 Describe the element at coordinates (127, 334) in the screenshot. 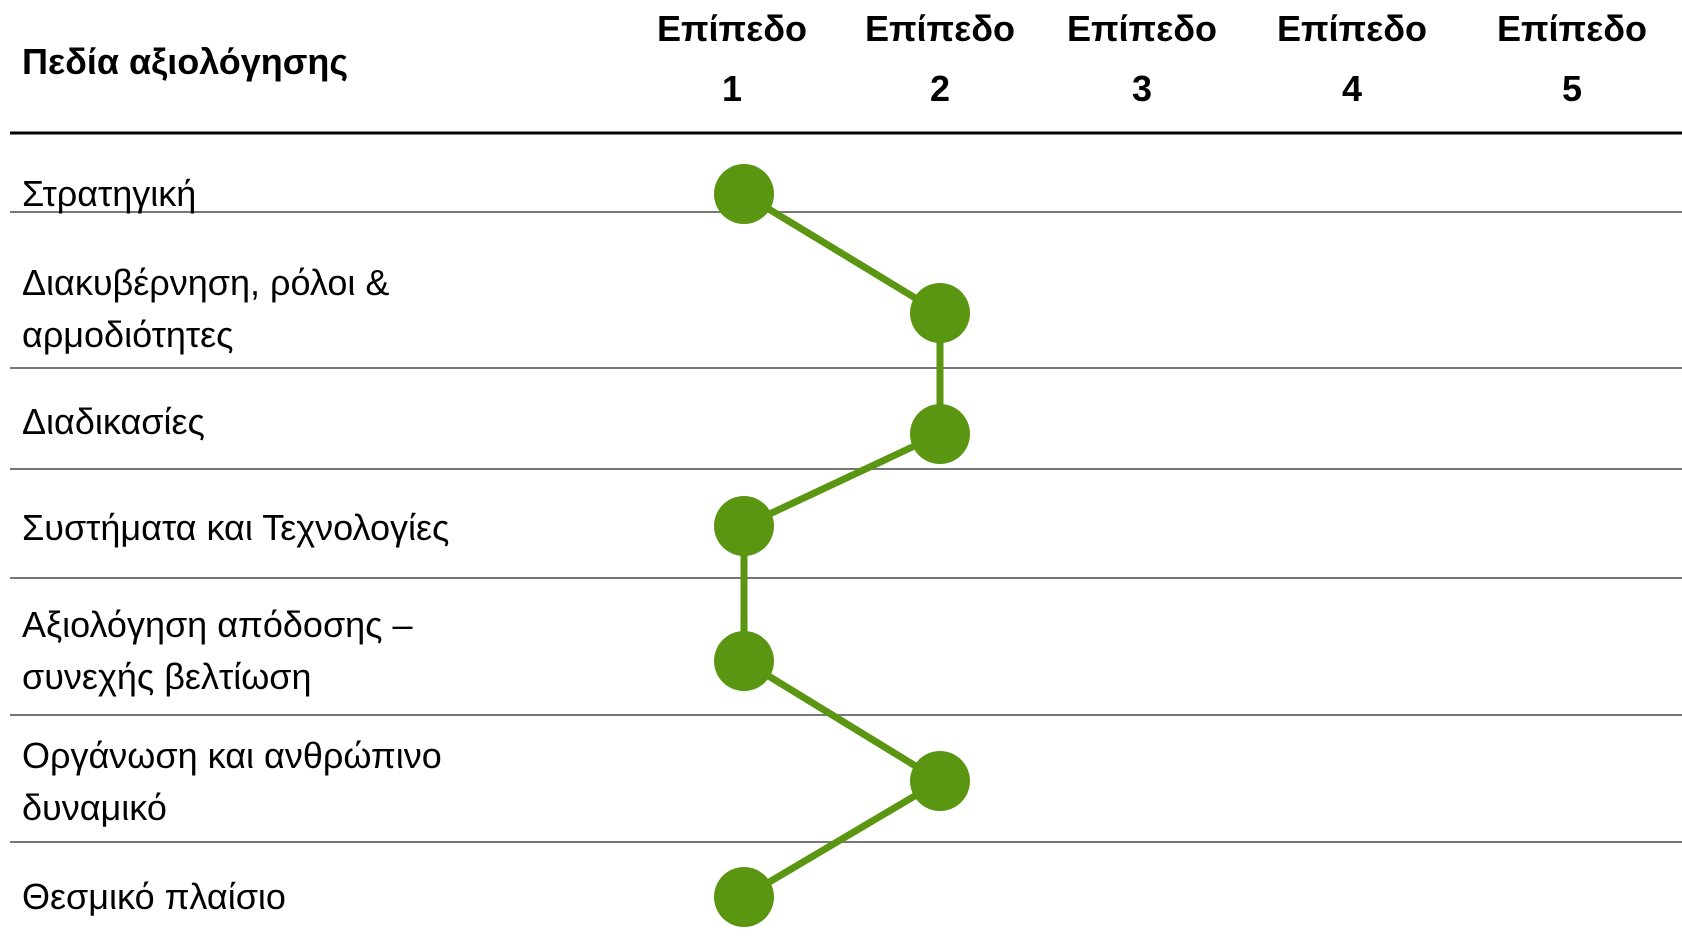

I see `row-label-line: αρμοδιότητες` at that location.